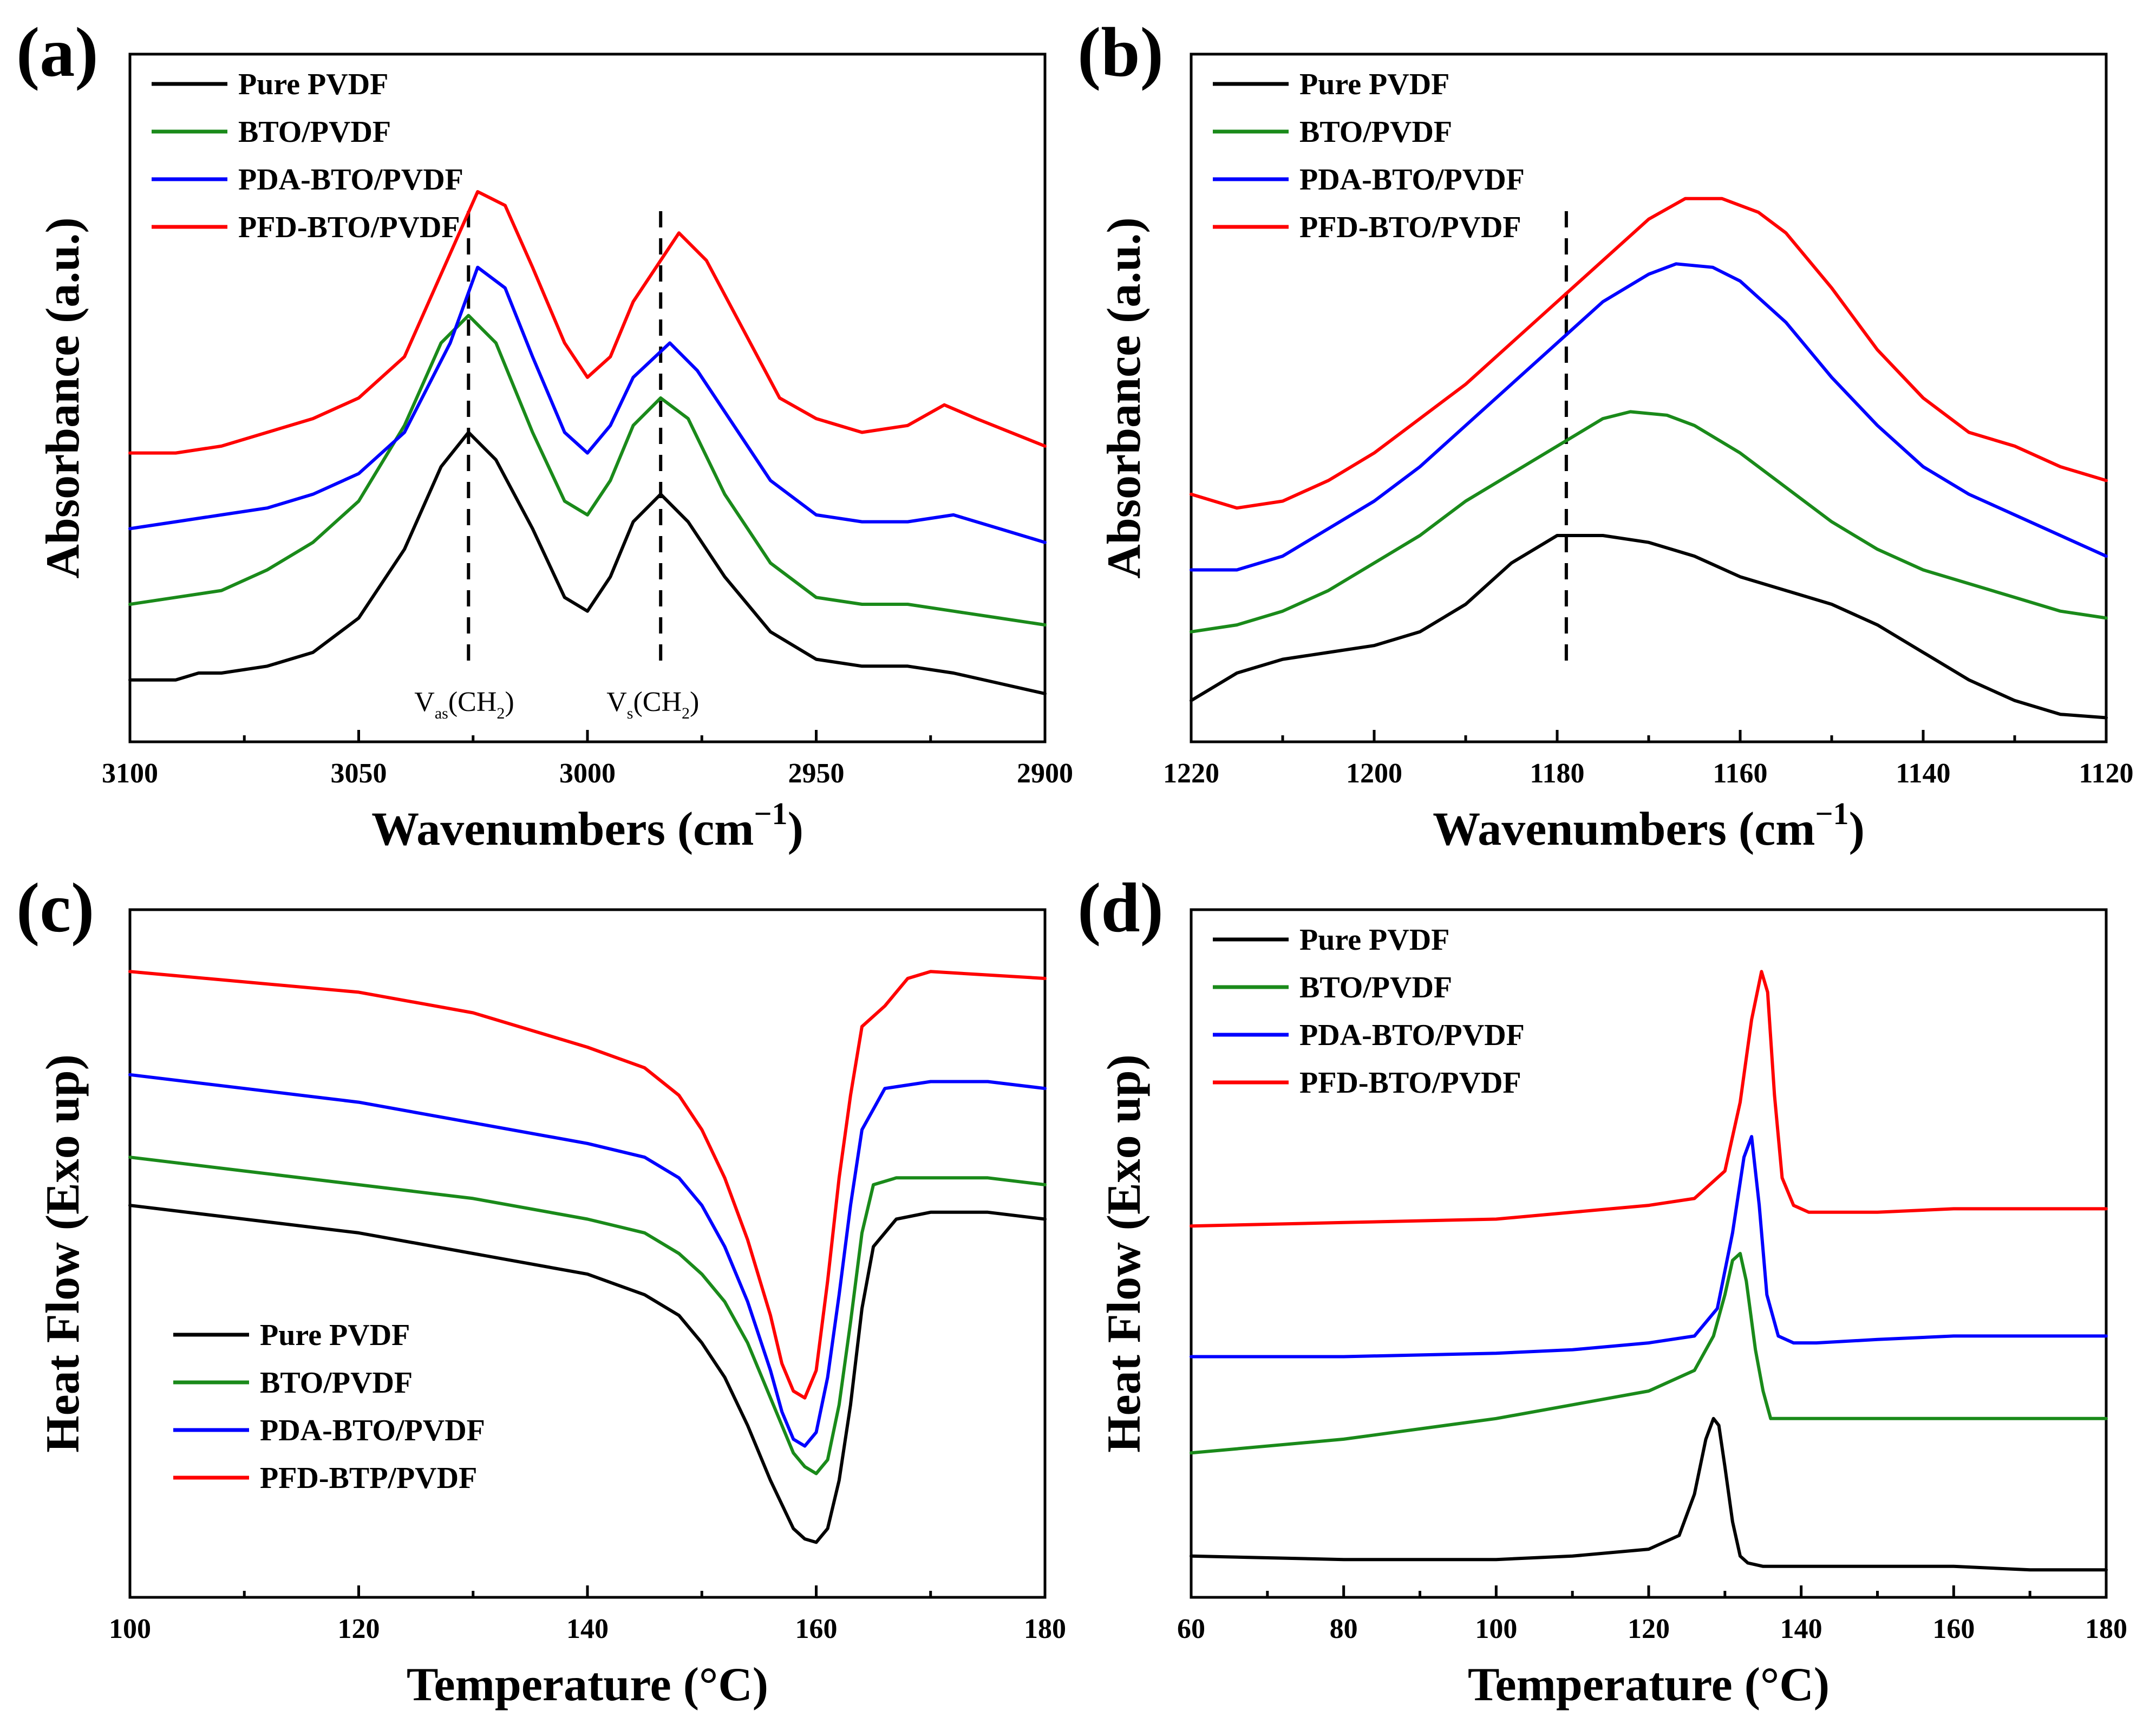 The height and width of the screenshot is (1717, 2156). Describe the element at coordinates (816, 773) in the screenshot. I see `x-tick-label: 2950` at that location.